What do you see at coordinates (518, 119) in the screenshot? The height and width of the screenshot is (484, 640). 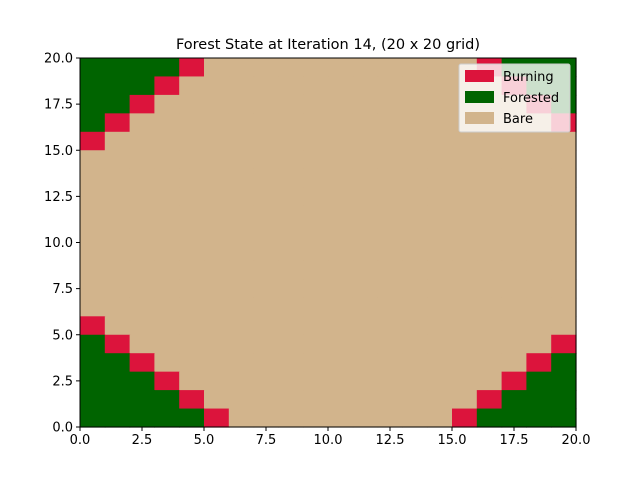 I see `legend-label-bare: Bare` at bounding box center [518, 119].